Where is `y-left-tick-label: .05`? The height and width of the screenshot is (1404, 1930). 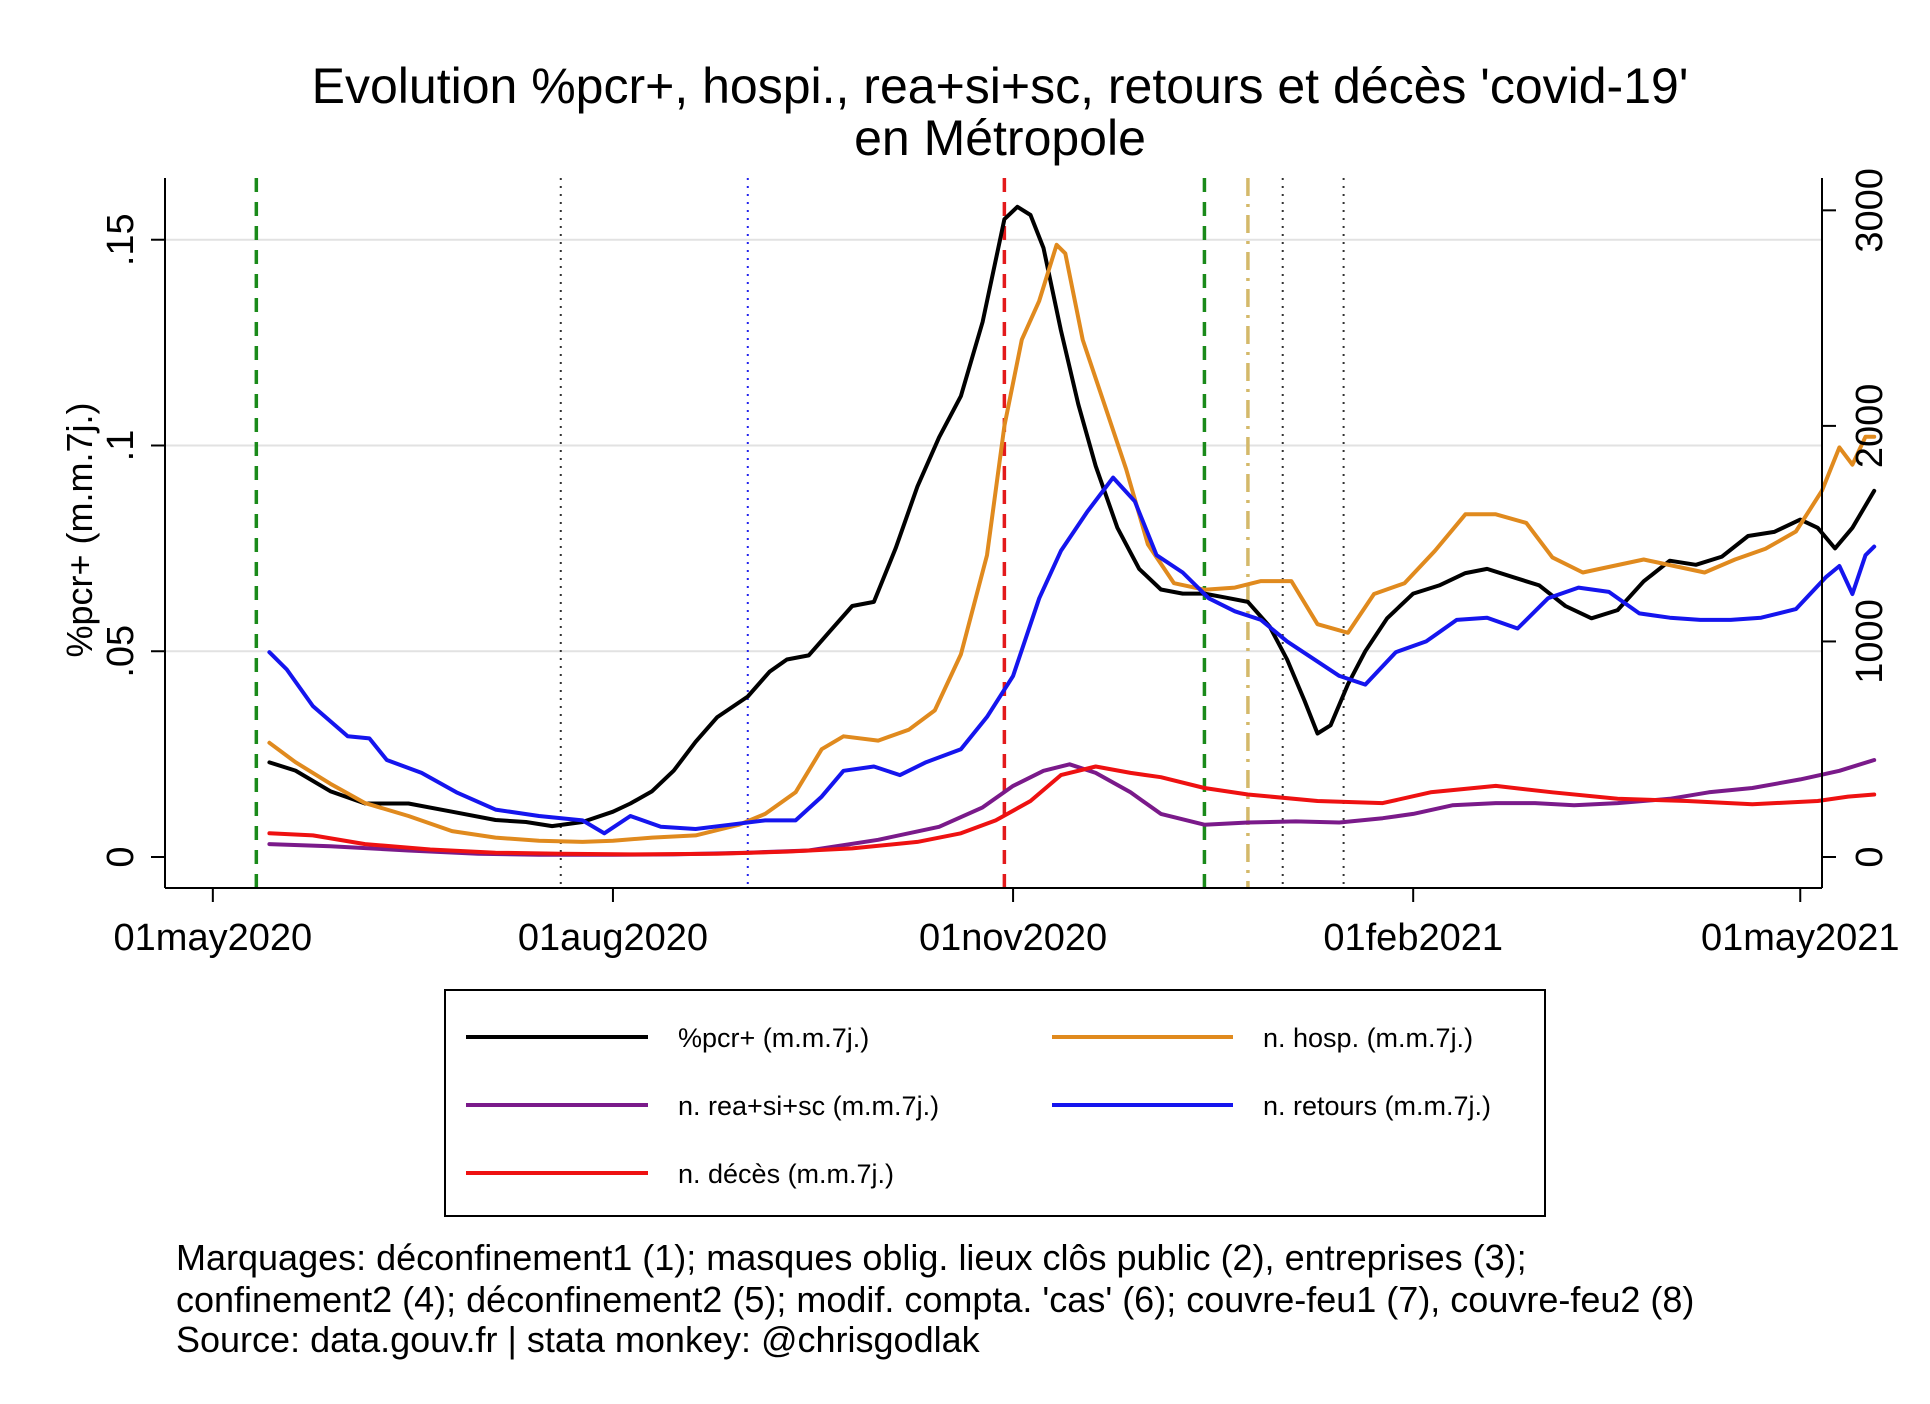
y-left-tick-label: .05 is located at coordinates (121, 651).